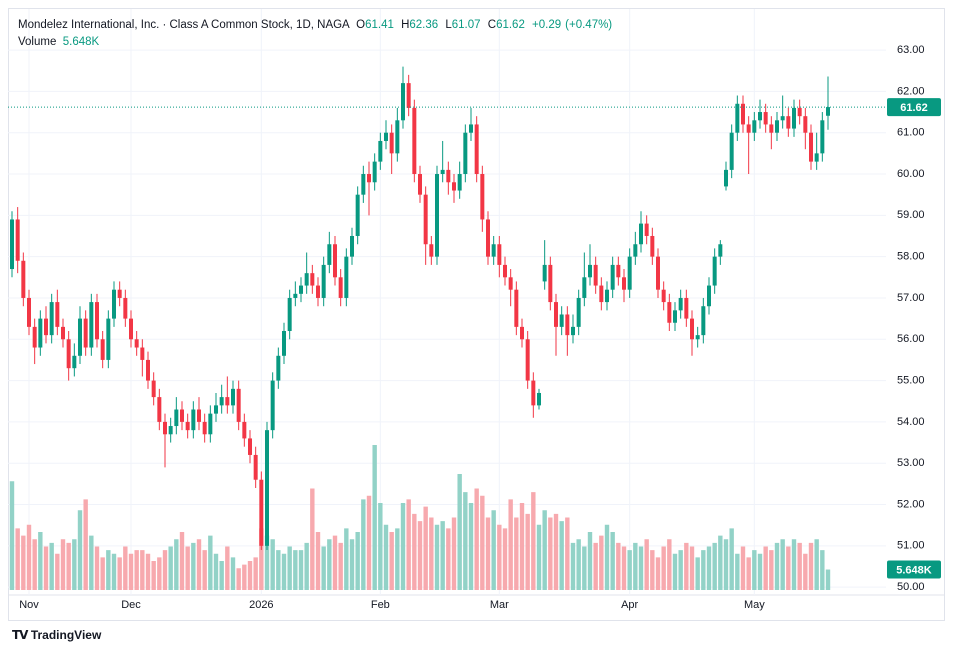 The image size is (954, 654). I want to click on last-volume-box, so click(914, 569).